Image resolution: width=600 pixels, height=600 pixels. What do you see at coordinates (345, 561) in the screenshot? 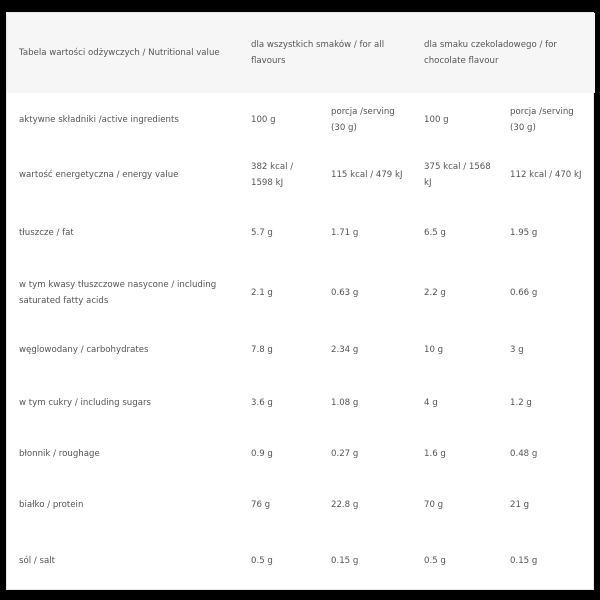
I see `cell-aserv: 0.15 g` at bounding box center [345, 561].